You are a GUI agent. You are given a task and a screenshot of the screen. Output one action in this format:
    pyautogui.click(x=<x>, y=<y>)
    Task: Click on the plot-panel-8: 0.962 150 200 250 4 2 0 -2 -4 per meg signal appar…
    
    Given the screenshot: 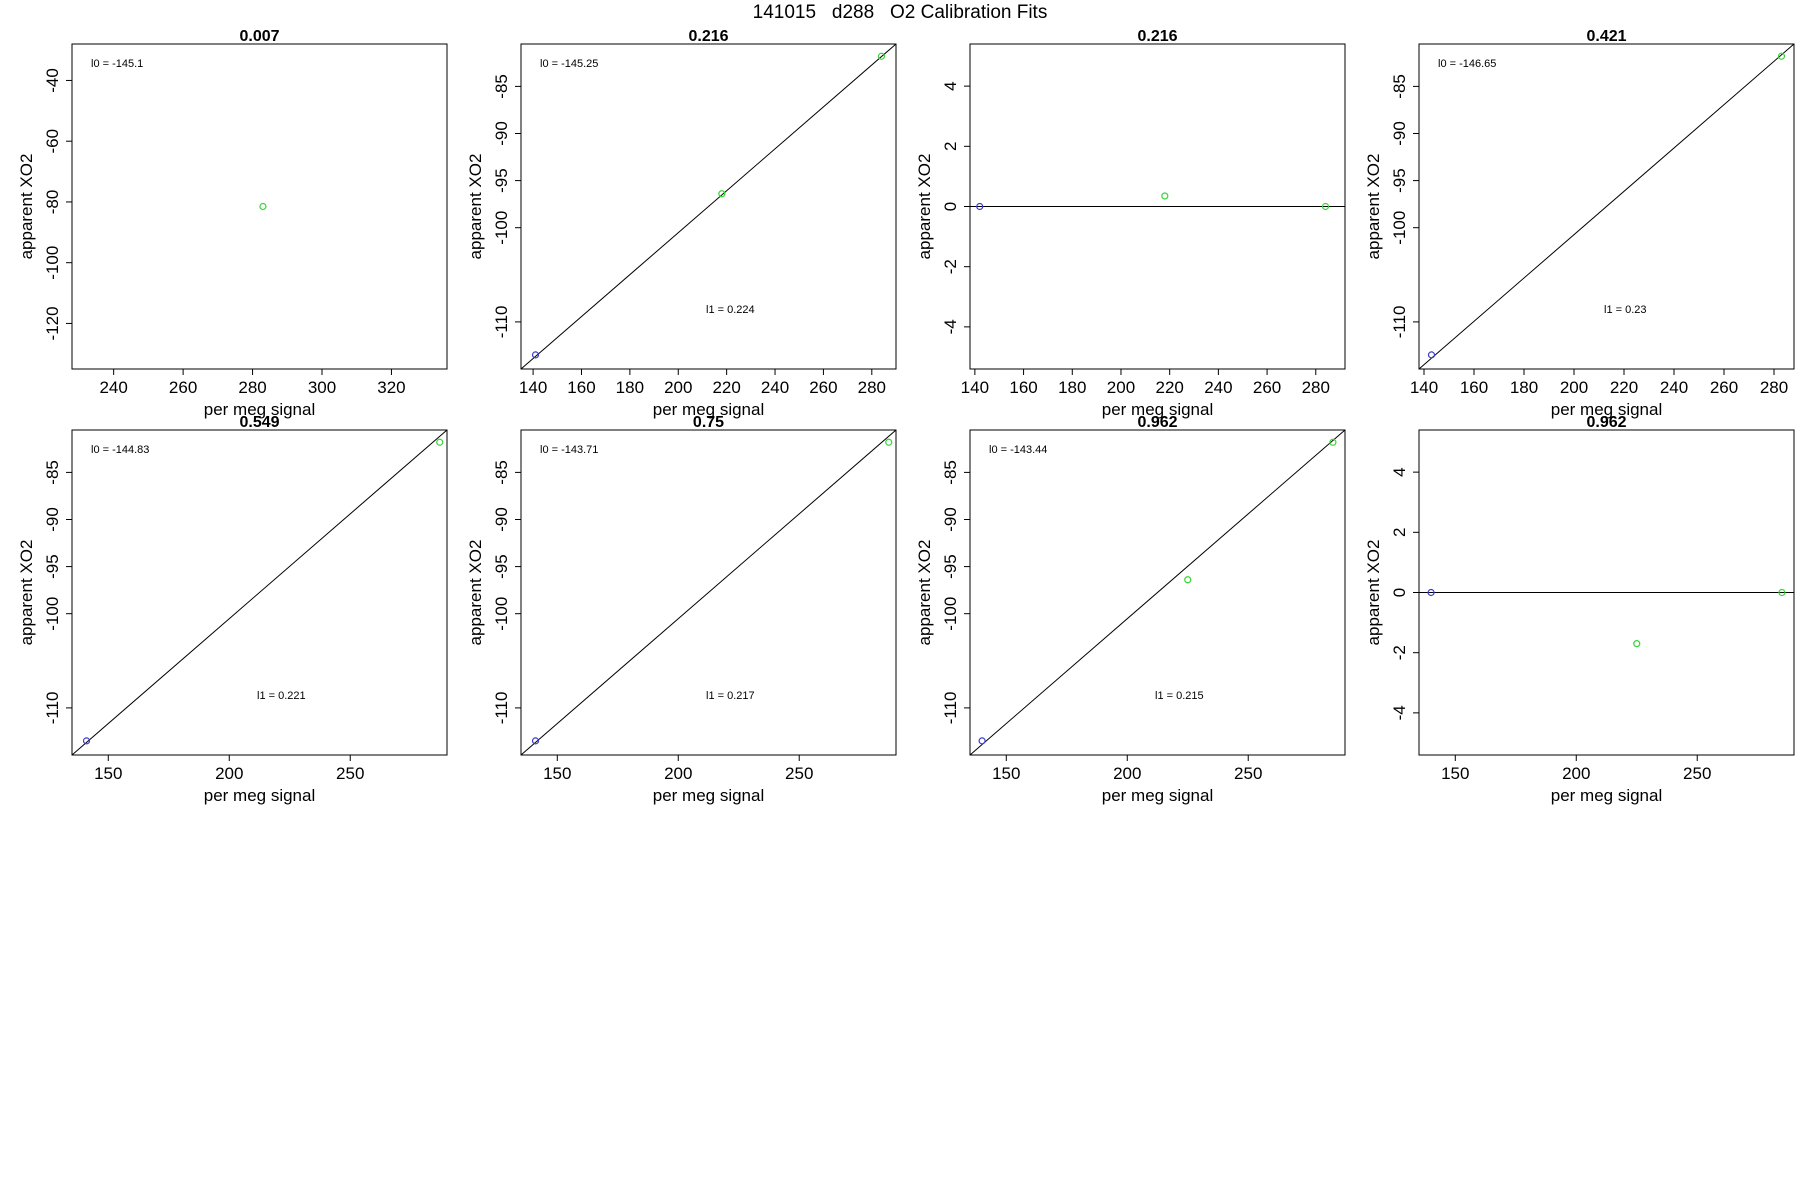 What is the action you would take?
    pyautogui.click(x=1579, y=609)
    